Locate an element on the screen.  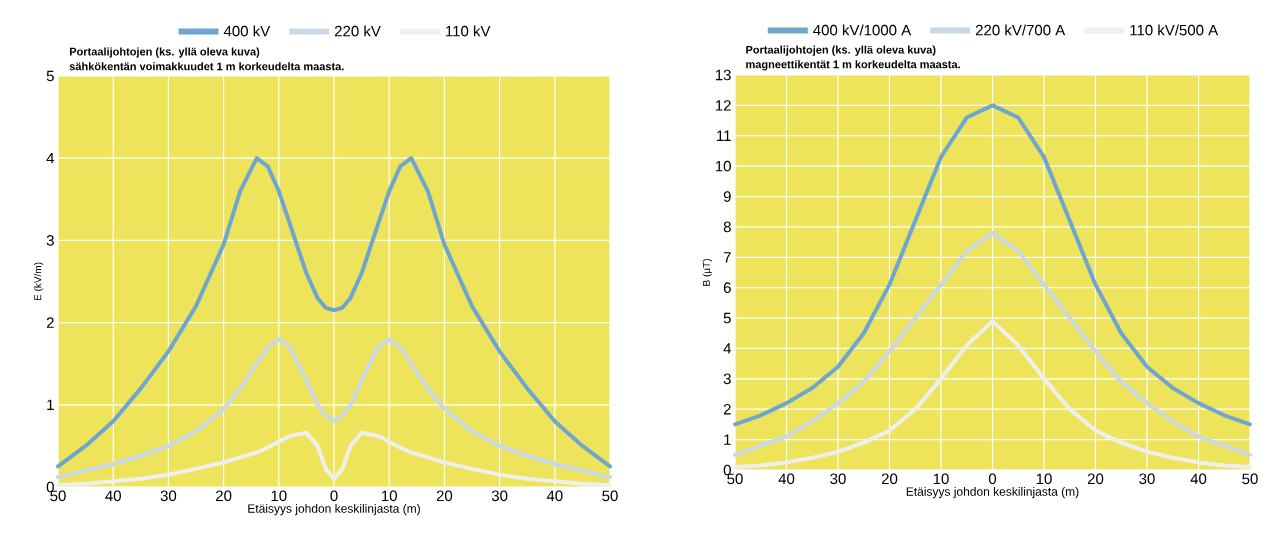
legend-label: 110 kV is located at coordinates (468, 31).